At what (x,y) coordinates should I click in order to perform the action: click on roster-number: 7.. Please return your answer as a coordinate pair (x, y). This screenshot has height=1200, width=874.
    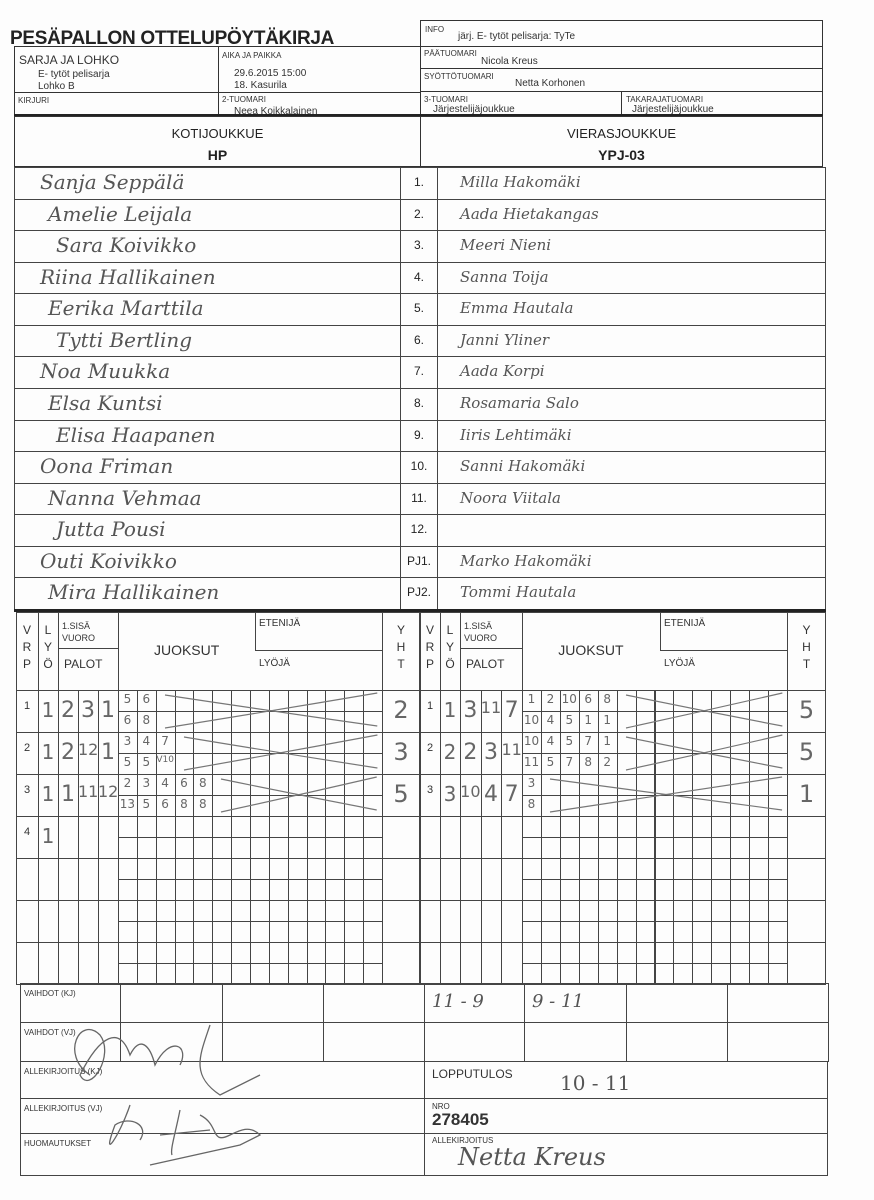
    Looking at the image, I should click on (418, 371).